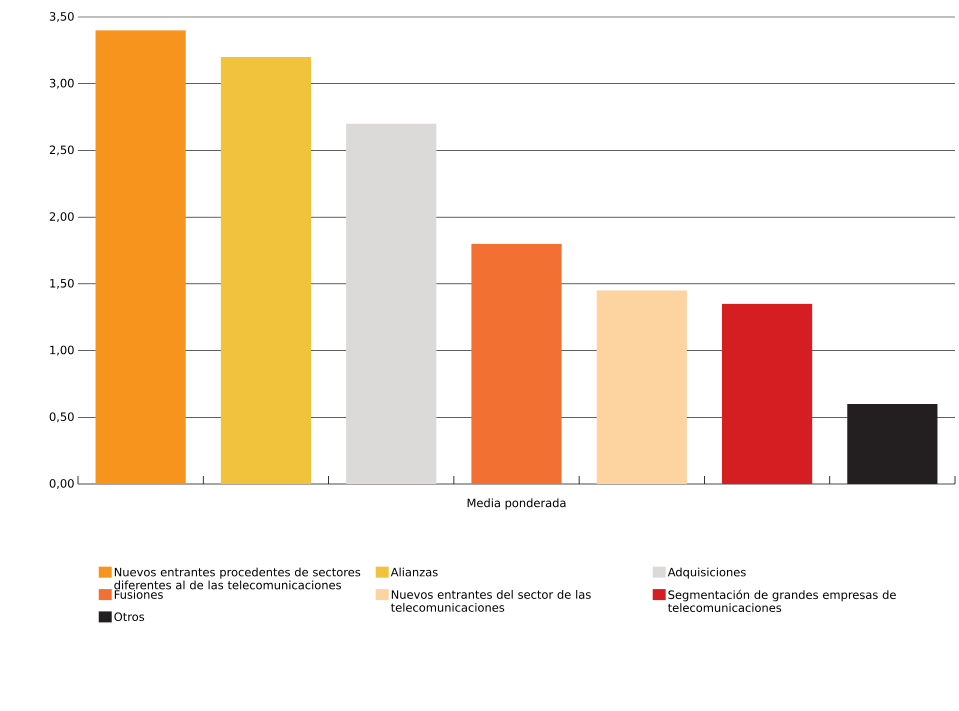 This screenshot has width=959, height=711. What do you see at coordinates (129, 617) in the screenshot?
I see `legend-label: Otros` at bounding box center [129, 617].